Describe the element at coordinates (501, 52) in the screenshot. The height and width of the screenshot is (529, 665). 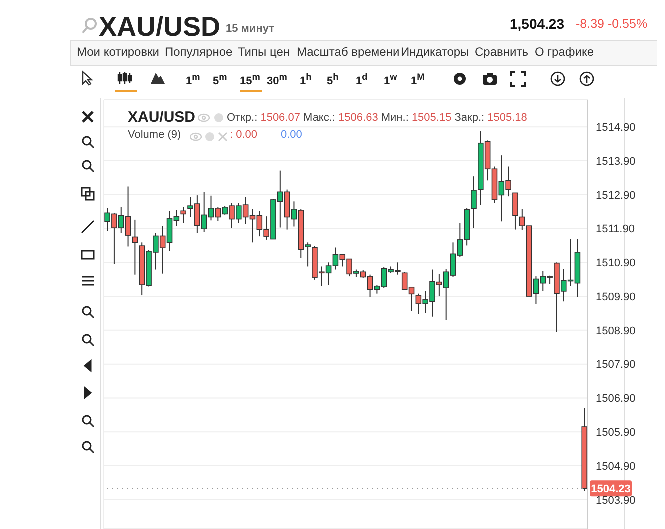
I see `text: Сравнить` at that location.